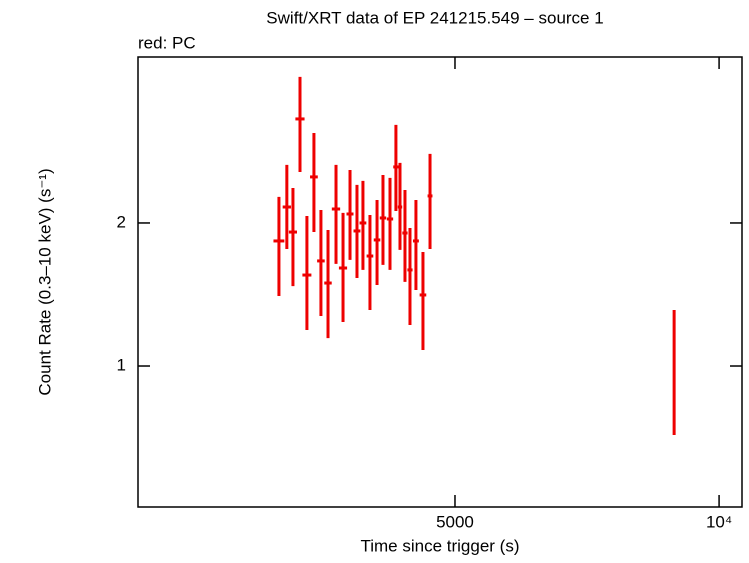 The height and width of the screenshot is (563, 749). I want to click on y-tick-label: 1, so click(121, 364).